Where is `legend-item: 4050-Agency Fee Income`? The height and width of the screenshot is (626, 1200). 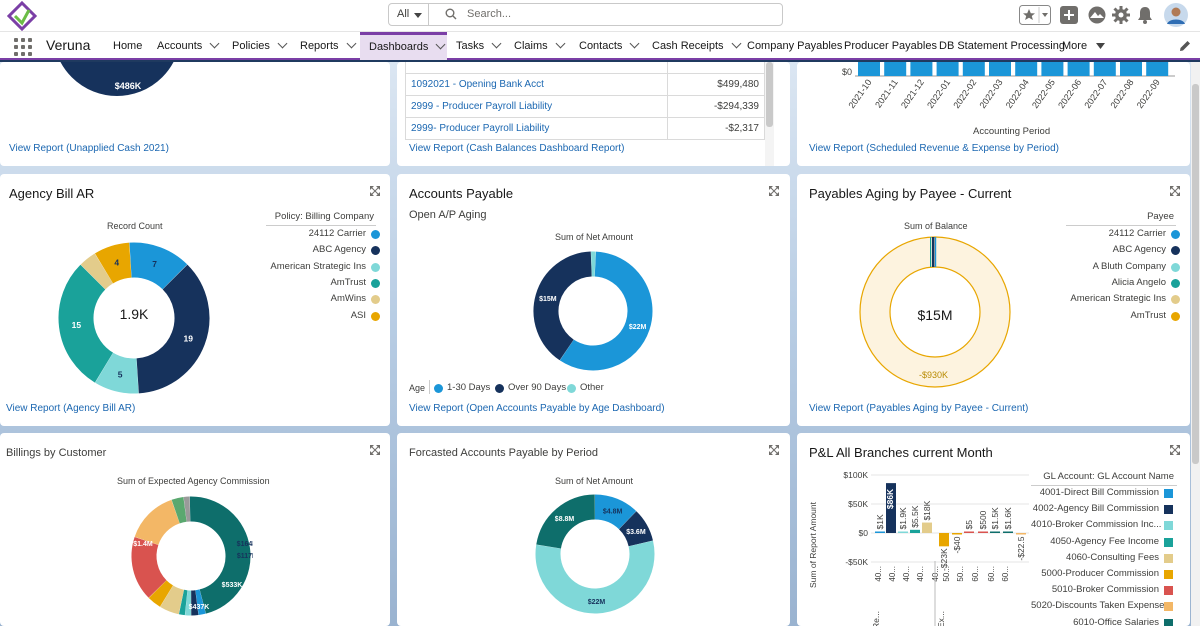
legend-item: 4050-Agency Fee Income is located at coordinates (1104, 541).